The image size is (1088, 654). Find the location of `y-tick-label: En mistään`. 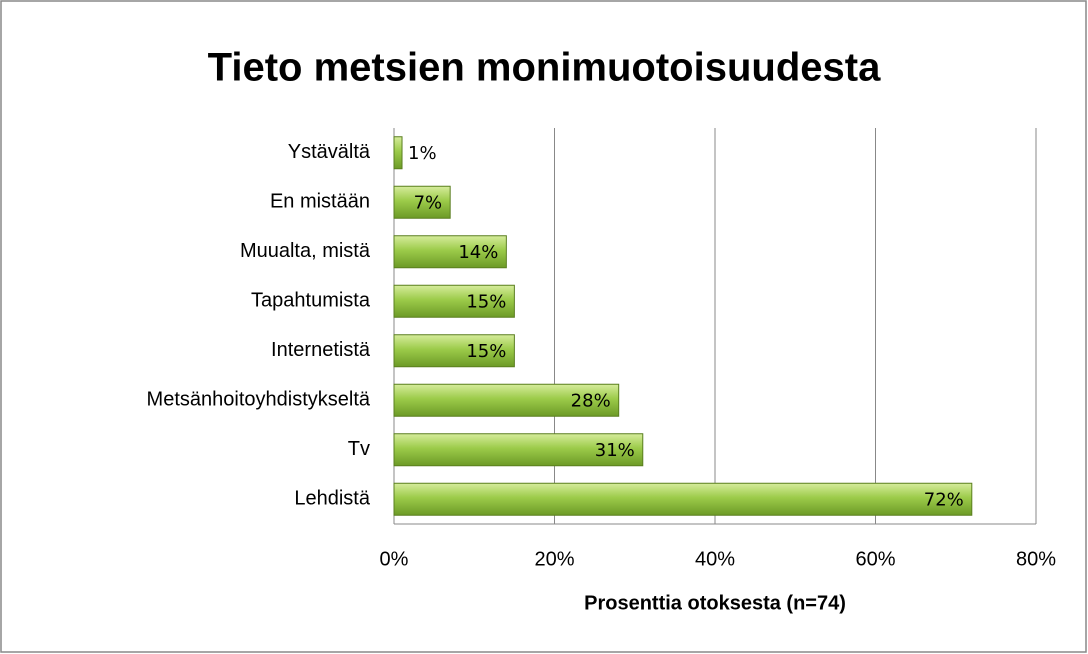

y-tick-label: En mistään is located at coordinates (320, 202).